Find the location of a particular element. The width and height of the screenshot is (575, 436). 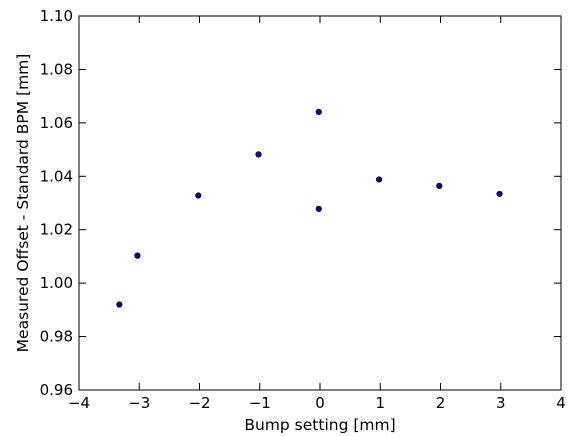

x-tick-label: −1 is located at coordinates (260, 403).